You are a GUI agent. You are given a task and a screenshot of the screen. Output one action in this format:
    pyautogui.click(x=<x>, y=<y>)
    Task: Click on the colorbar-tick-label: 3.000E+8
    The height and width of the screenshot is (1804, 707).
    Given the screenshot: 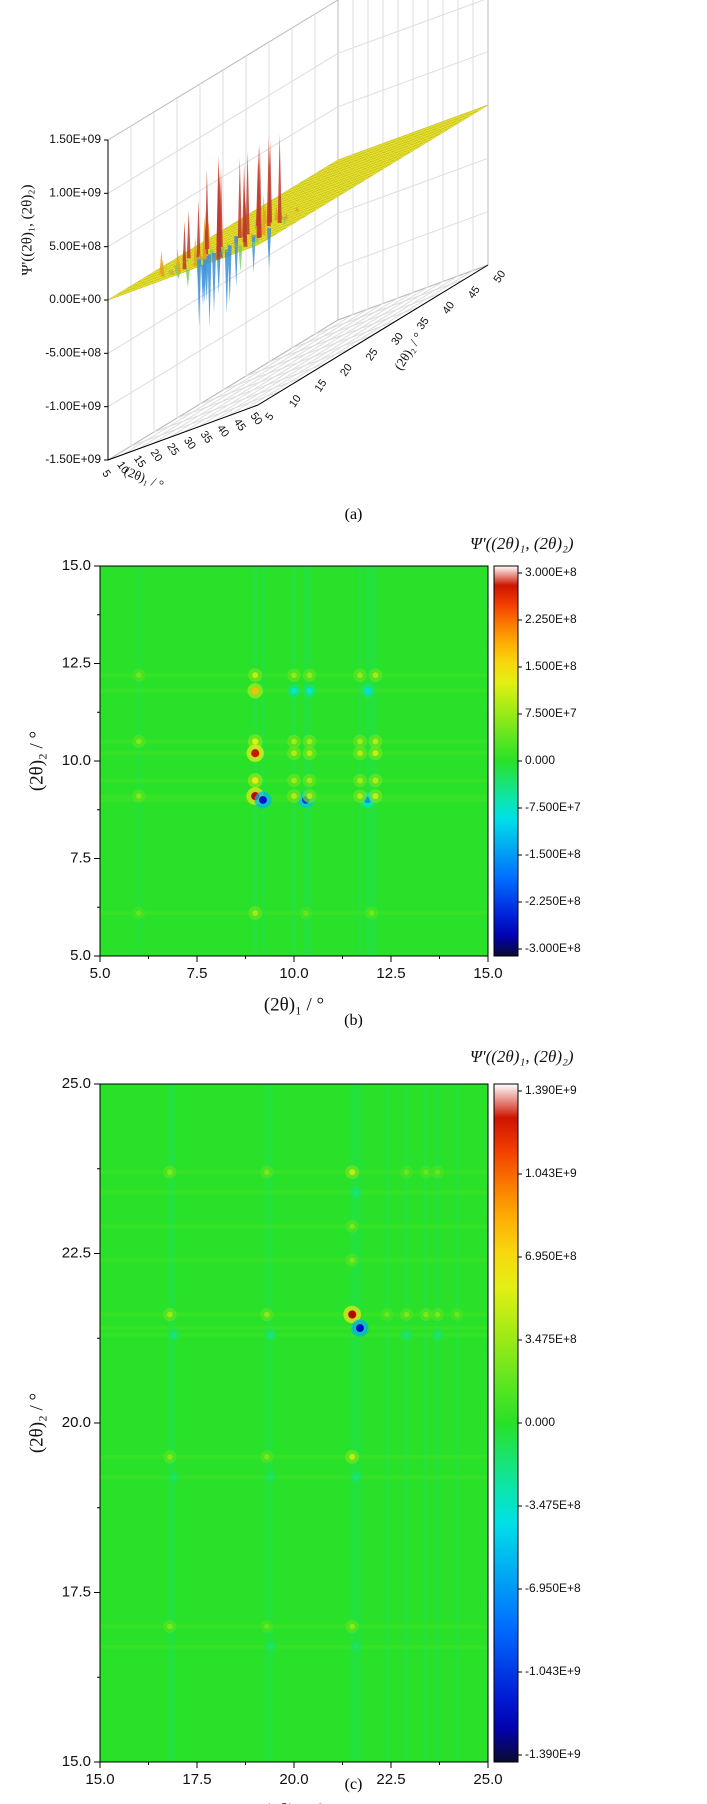 What is the action you would take?
    pyautogui.click(x=551, y=572)
    